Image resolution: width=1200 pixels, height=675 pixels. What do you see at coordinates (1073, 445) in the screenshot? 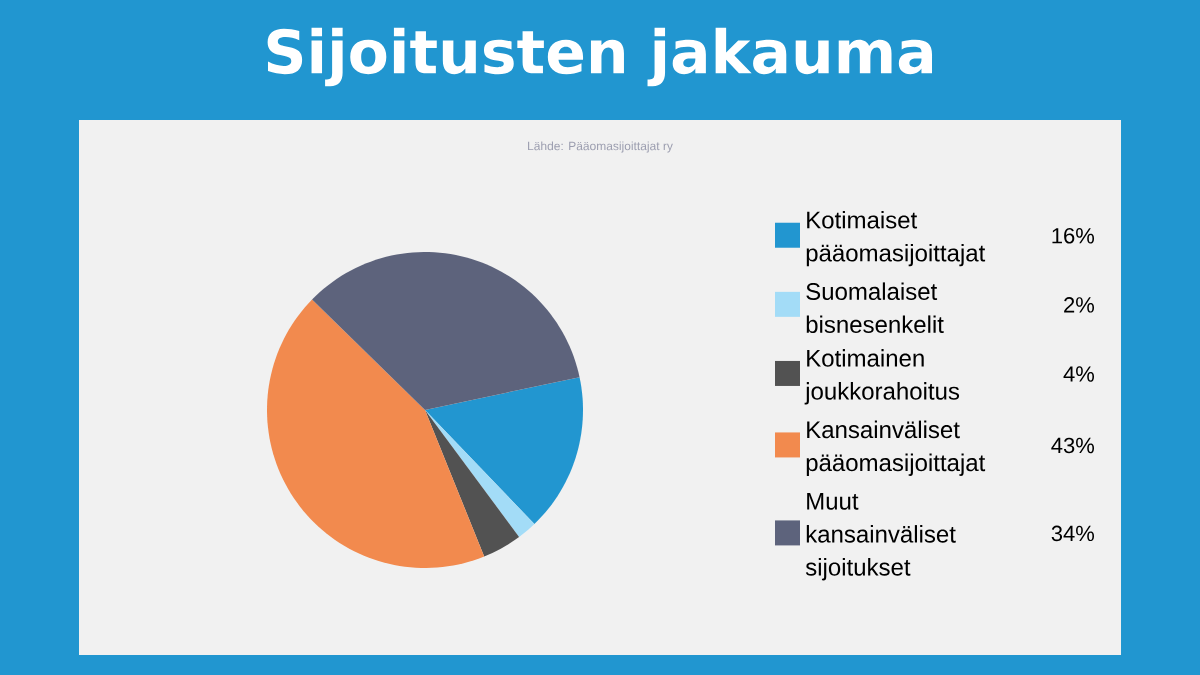
I see `data-label: 43%` at bounding box center [1073, 445].